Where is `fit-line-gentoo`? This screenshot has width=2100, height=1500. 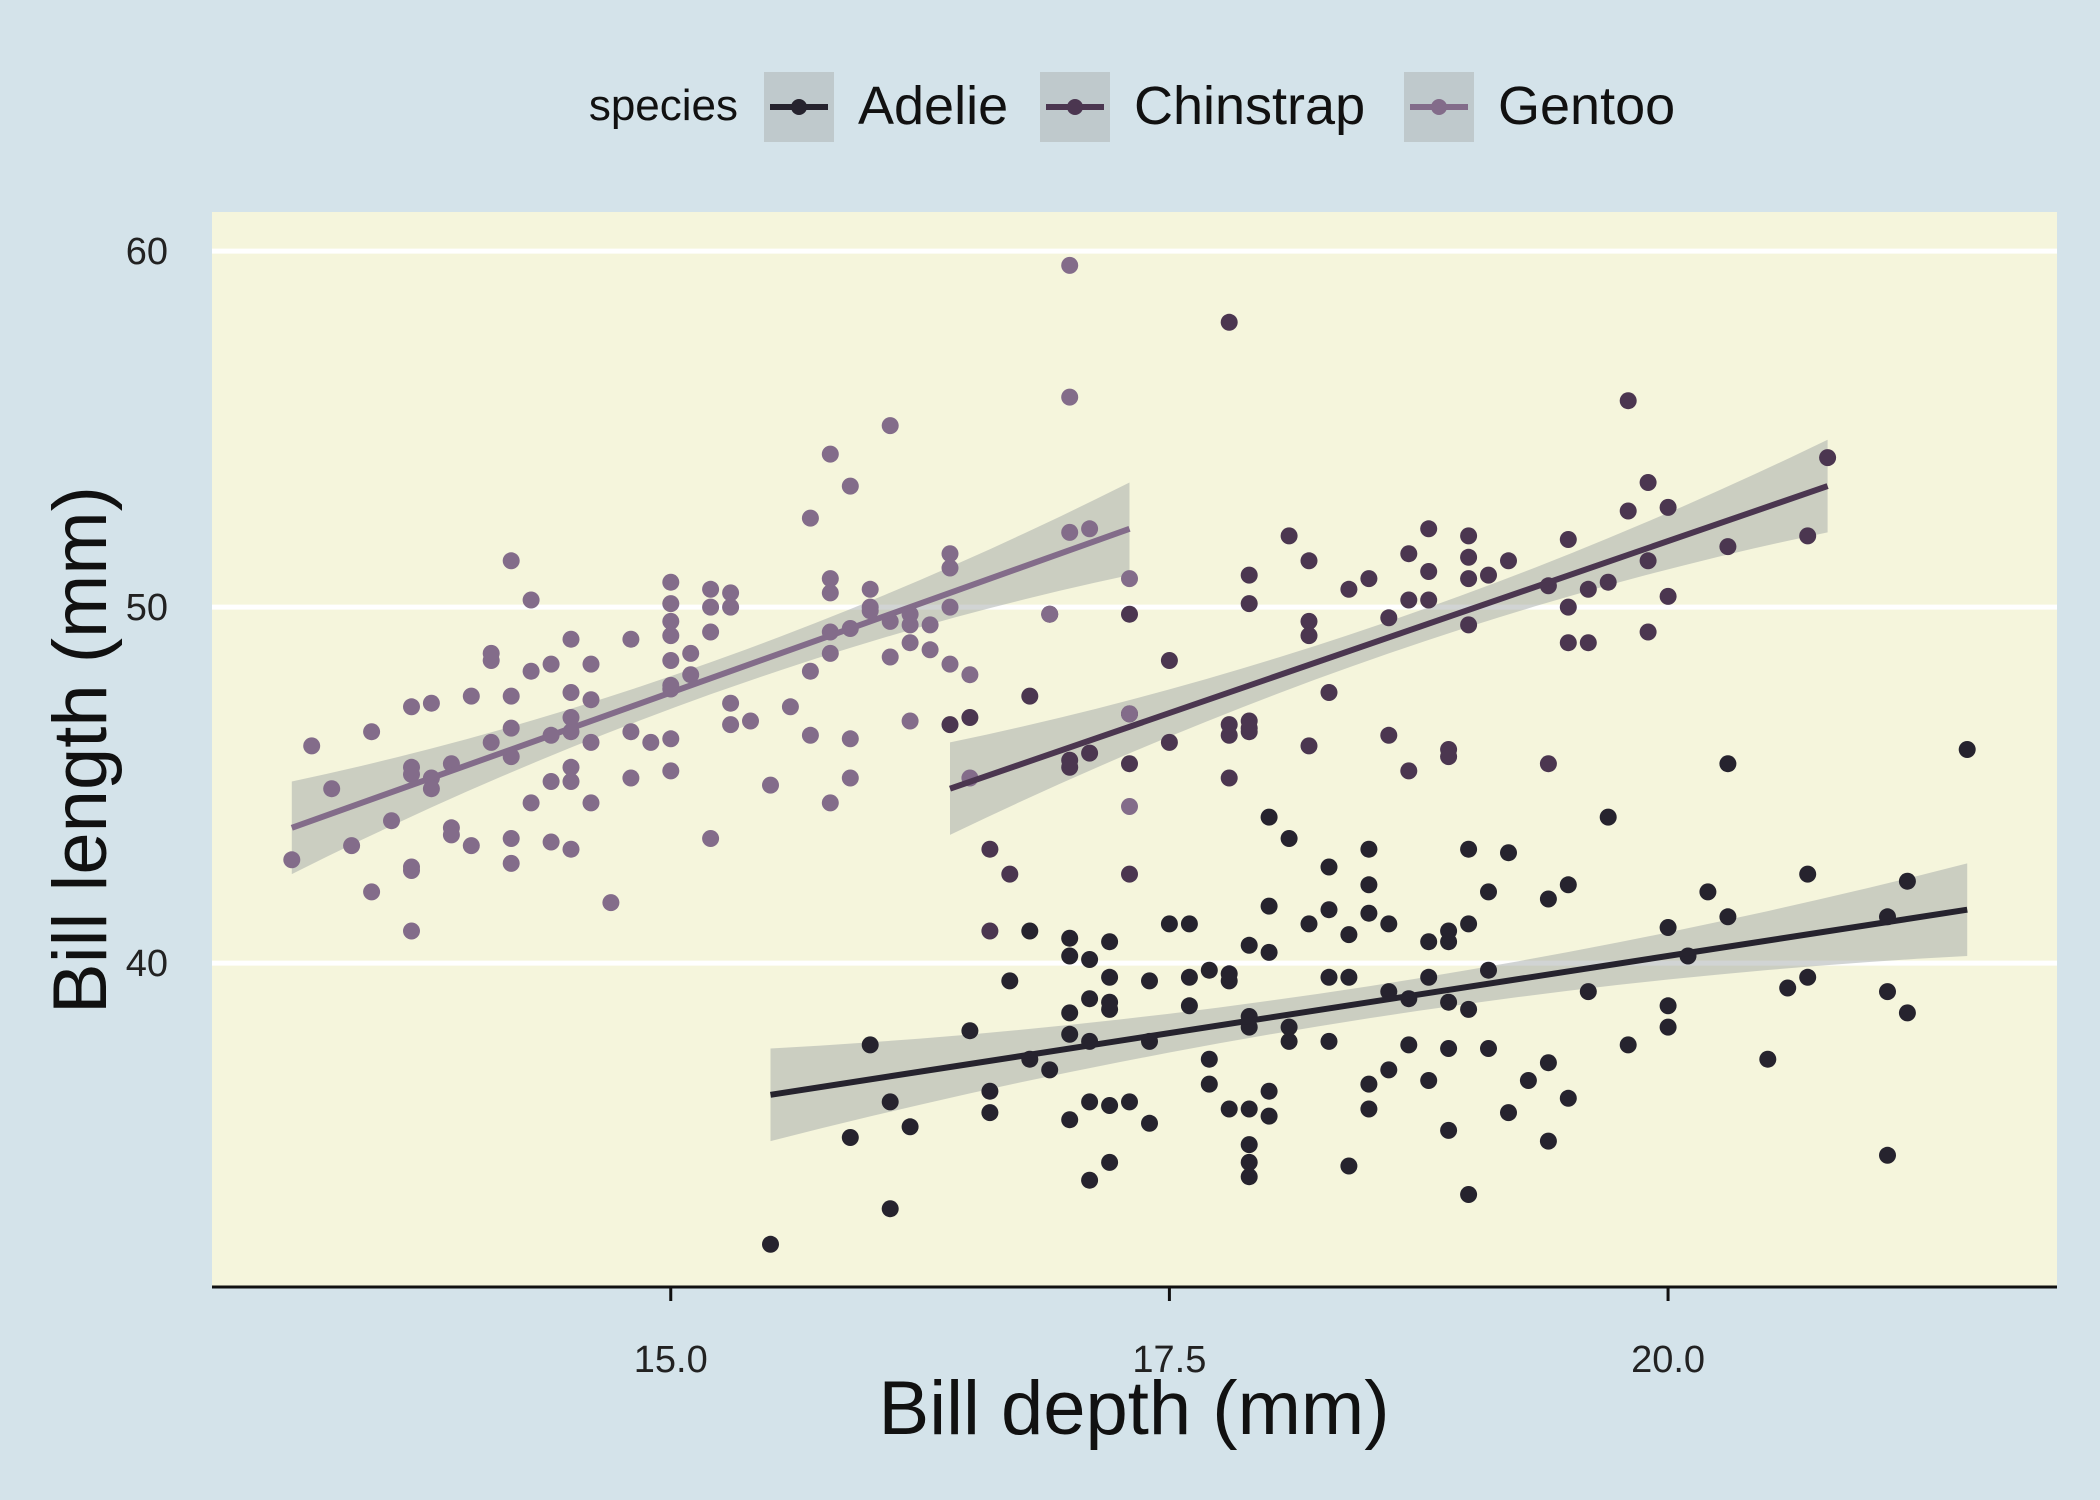 fit-line-gentoo is located at coordinates (710, 678).